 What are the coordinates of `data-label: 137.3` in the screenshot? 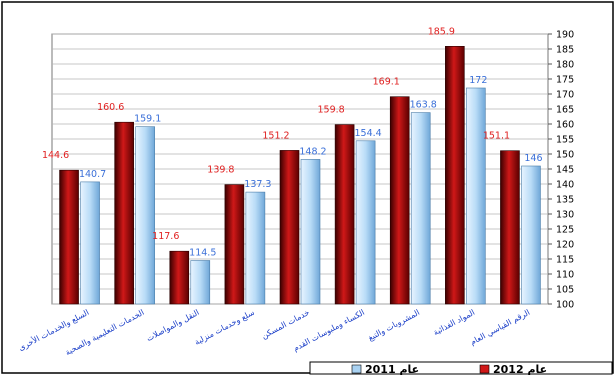 It's located at (257, 184).